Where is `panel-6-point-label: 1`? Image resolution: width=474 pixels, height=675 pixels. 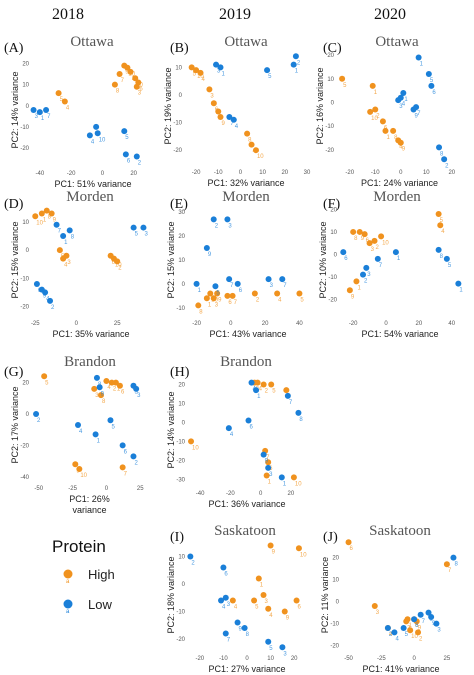
panel-6-point-label: 1 is located at coordinates (461, 291).